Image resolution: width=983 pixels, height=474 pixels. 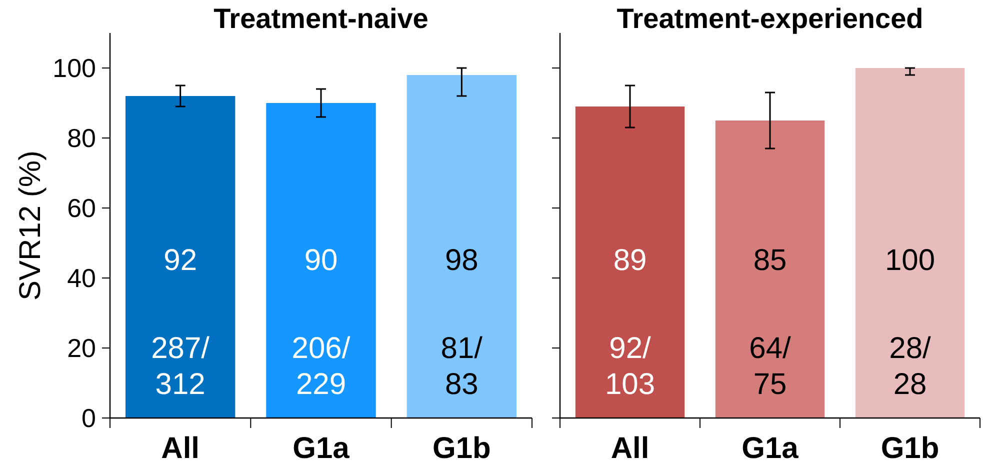 I want to click on y-tick-label: 20, so click(x=81, y=348).